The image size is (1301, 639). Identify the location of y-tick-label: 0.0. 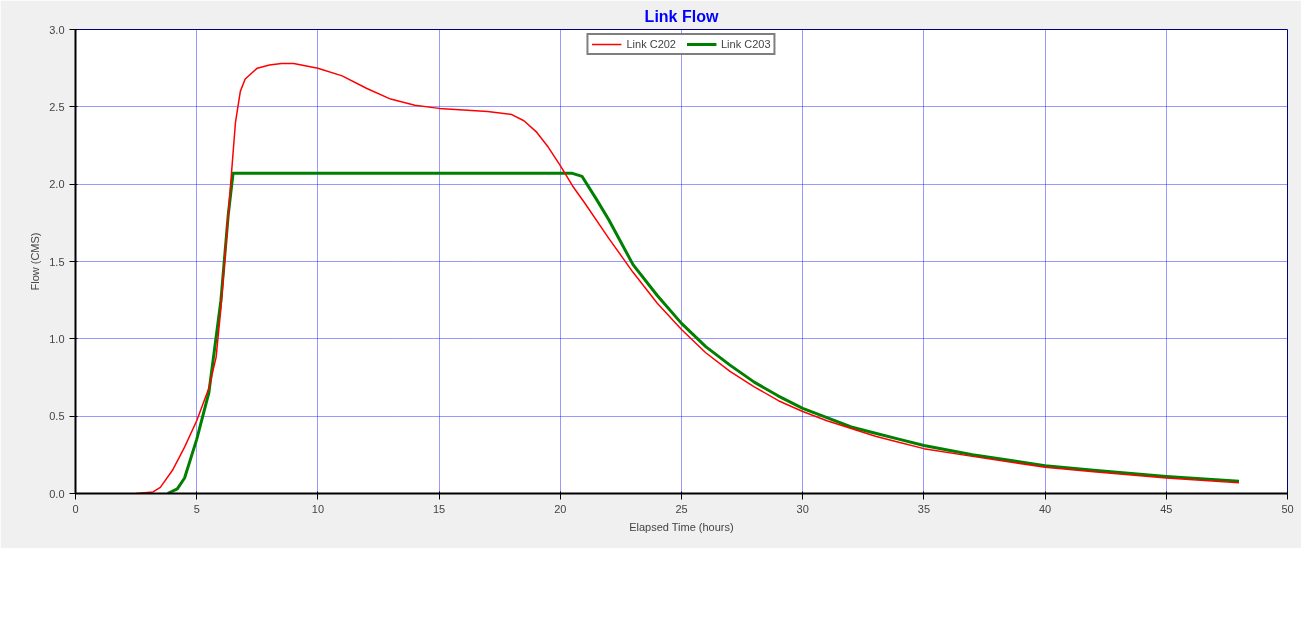
(57, 493).